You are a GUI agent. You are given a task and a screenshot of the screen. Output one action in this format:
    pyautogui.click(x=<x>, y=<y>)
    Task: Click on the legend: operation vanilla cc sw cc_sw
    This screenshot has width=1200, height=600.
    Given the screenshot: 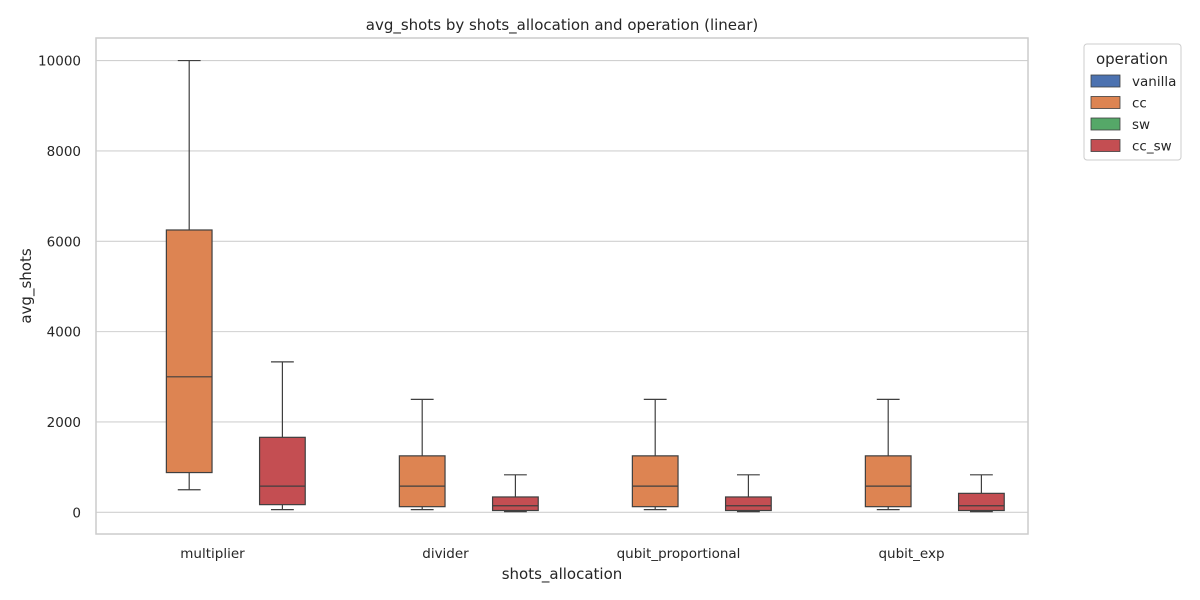 What is the action you would take?
    pyautogui.click(x=1132, y=102)
    